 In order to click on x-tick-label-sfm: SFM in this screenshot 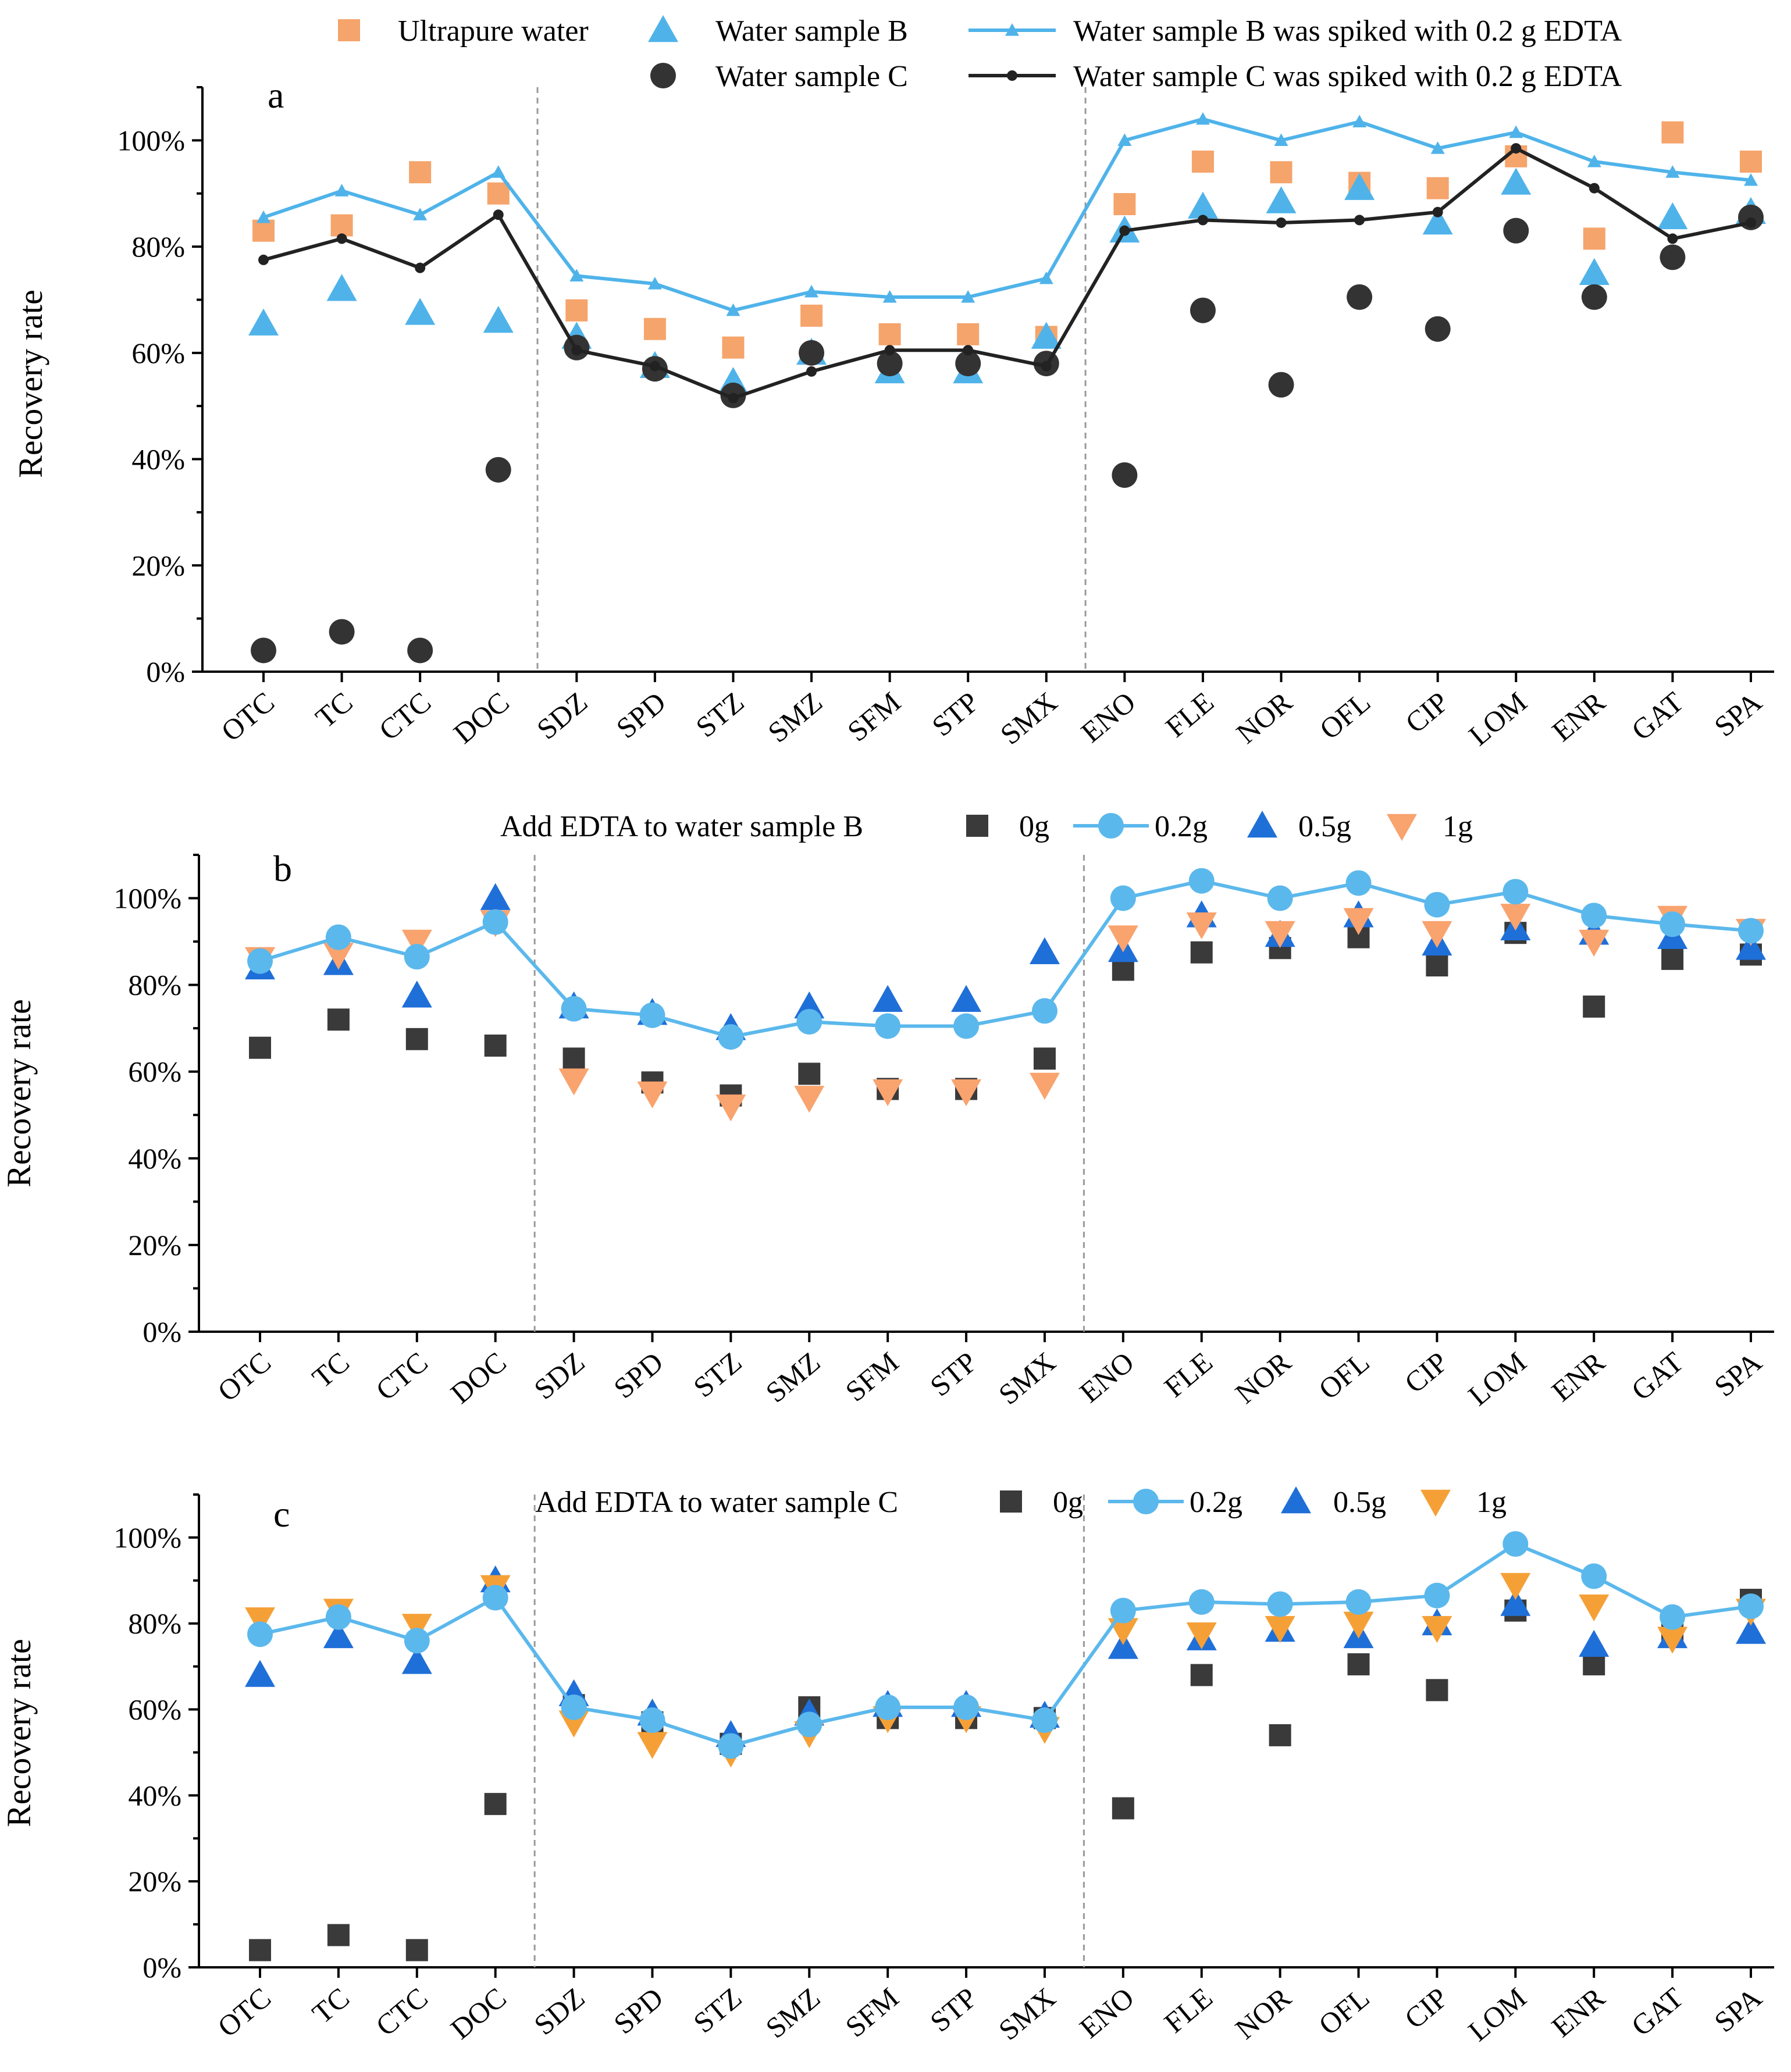, I will do `click(872, 1377)`.